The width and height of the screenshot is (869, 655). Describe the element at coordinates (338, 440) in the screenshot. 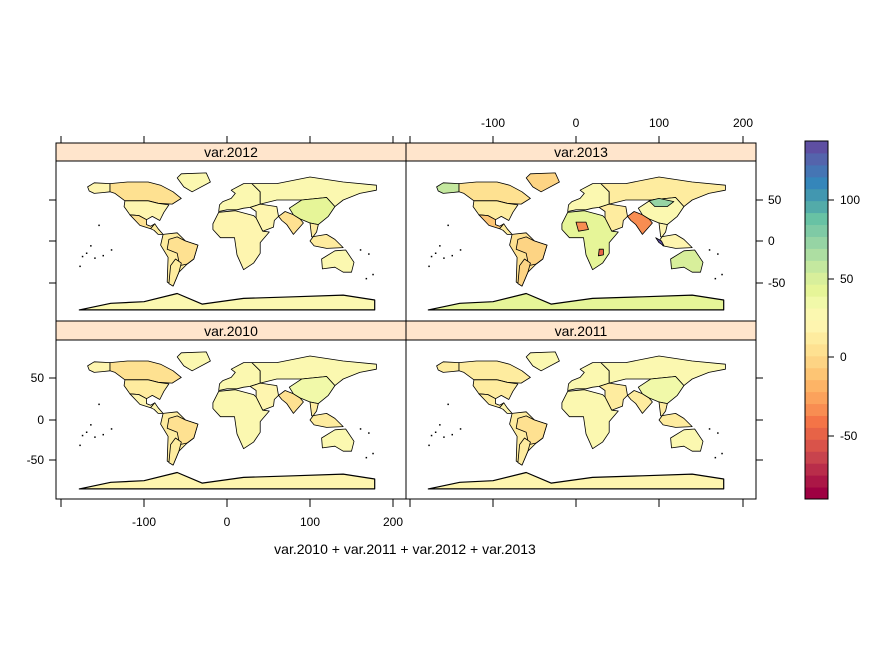

I see `region-australia` at that location.